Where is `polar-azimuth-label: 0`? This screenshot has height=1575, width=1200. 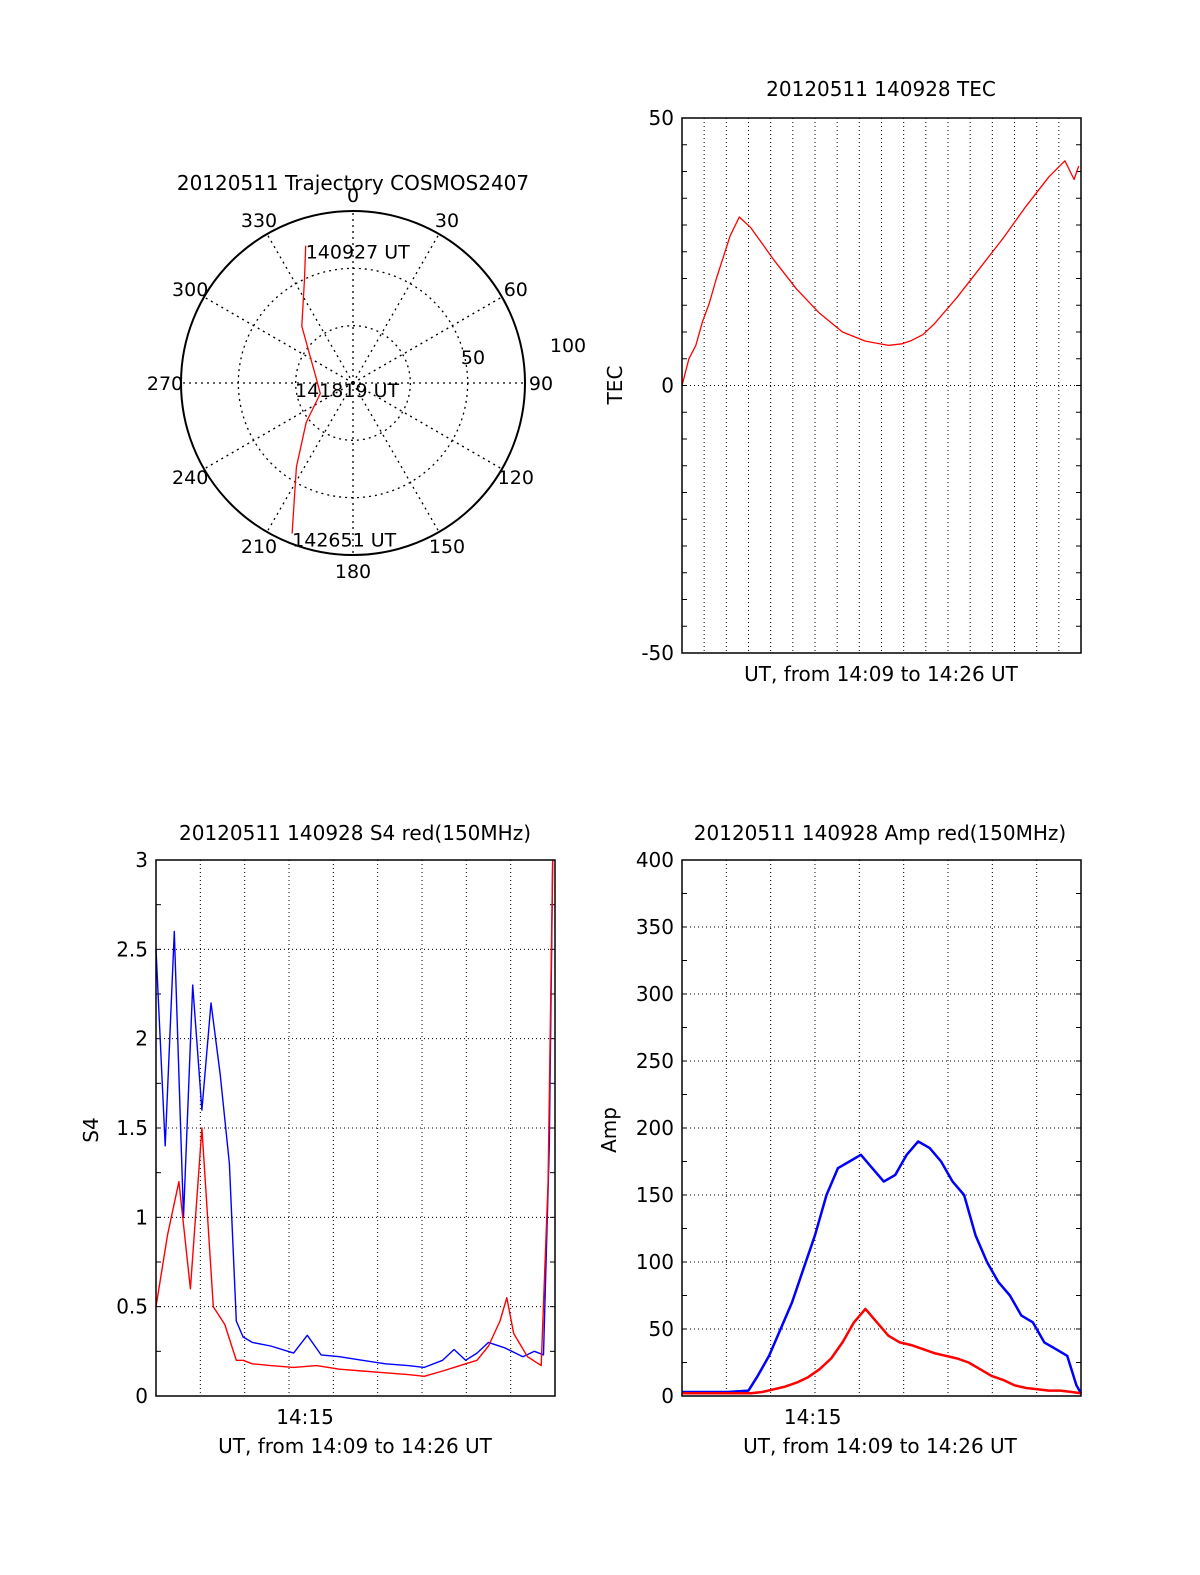
polar-azimuth-label: 0 is located at coordinates (353, 196).